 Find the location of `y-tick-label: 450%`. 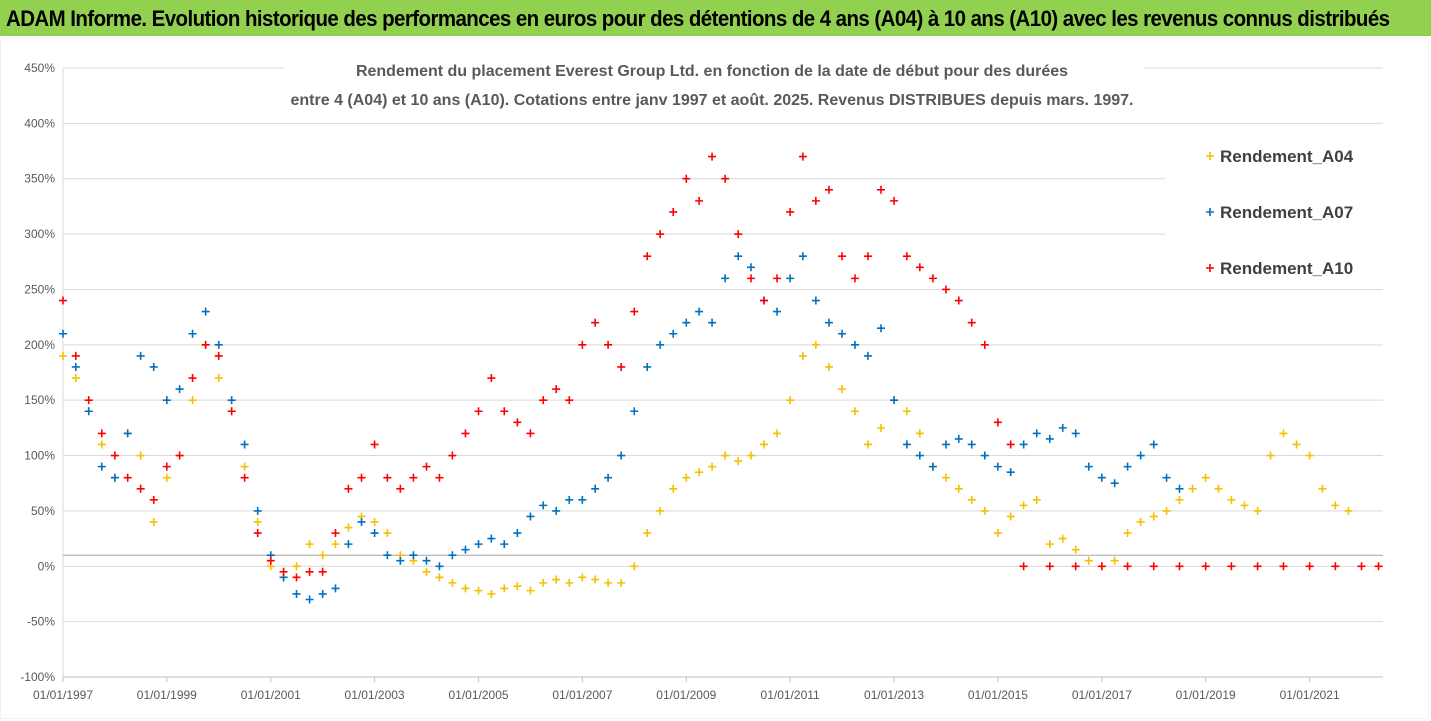

y-tick-label: 450% is located at coordinates (39, 68).